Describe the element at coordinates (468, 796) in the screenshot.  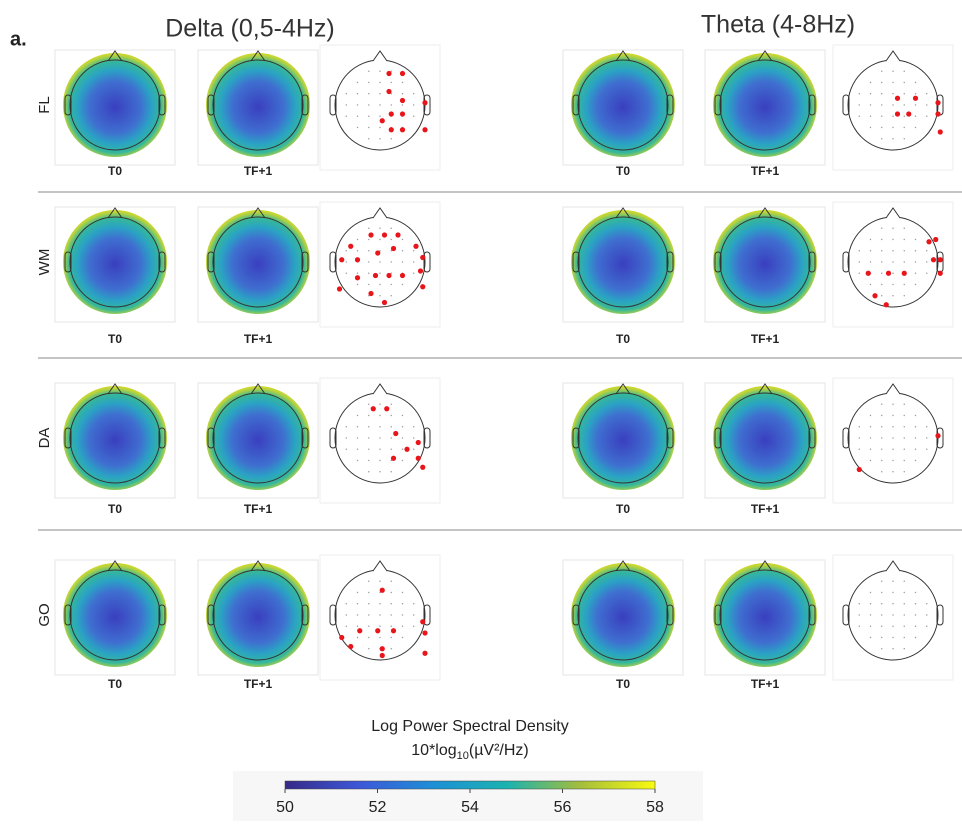
I see `colorbar-box` at that location.